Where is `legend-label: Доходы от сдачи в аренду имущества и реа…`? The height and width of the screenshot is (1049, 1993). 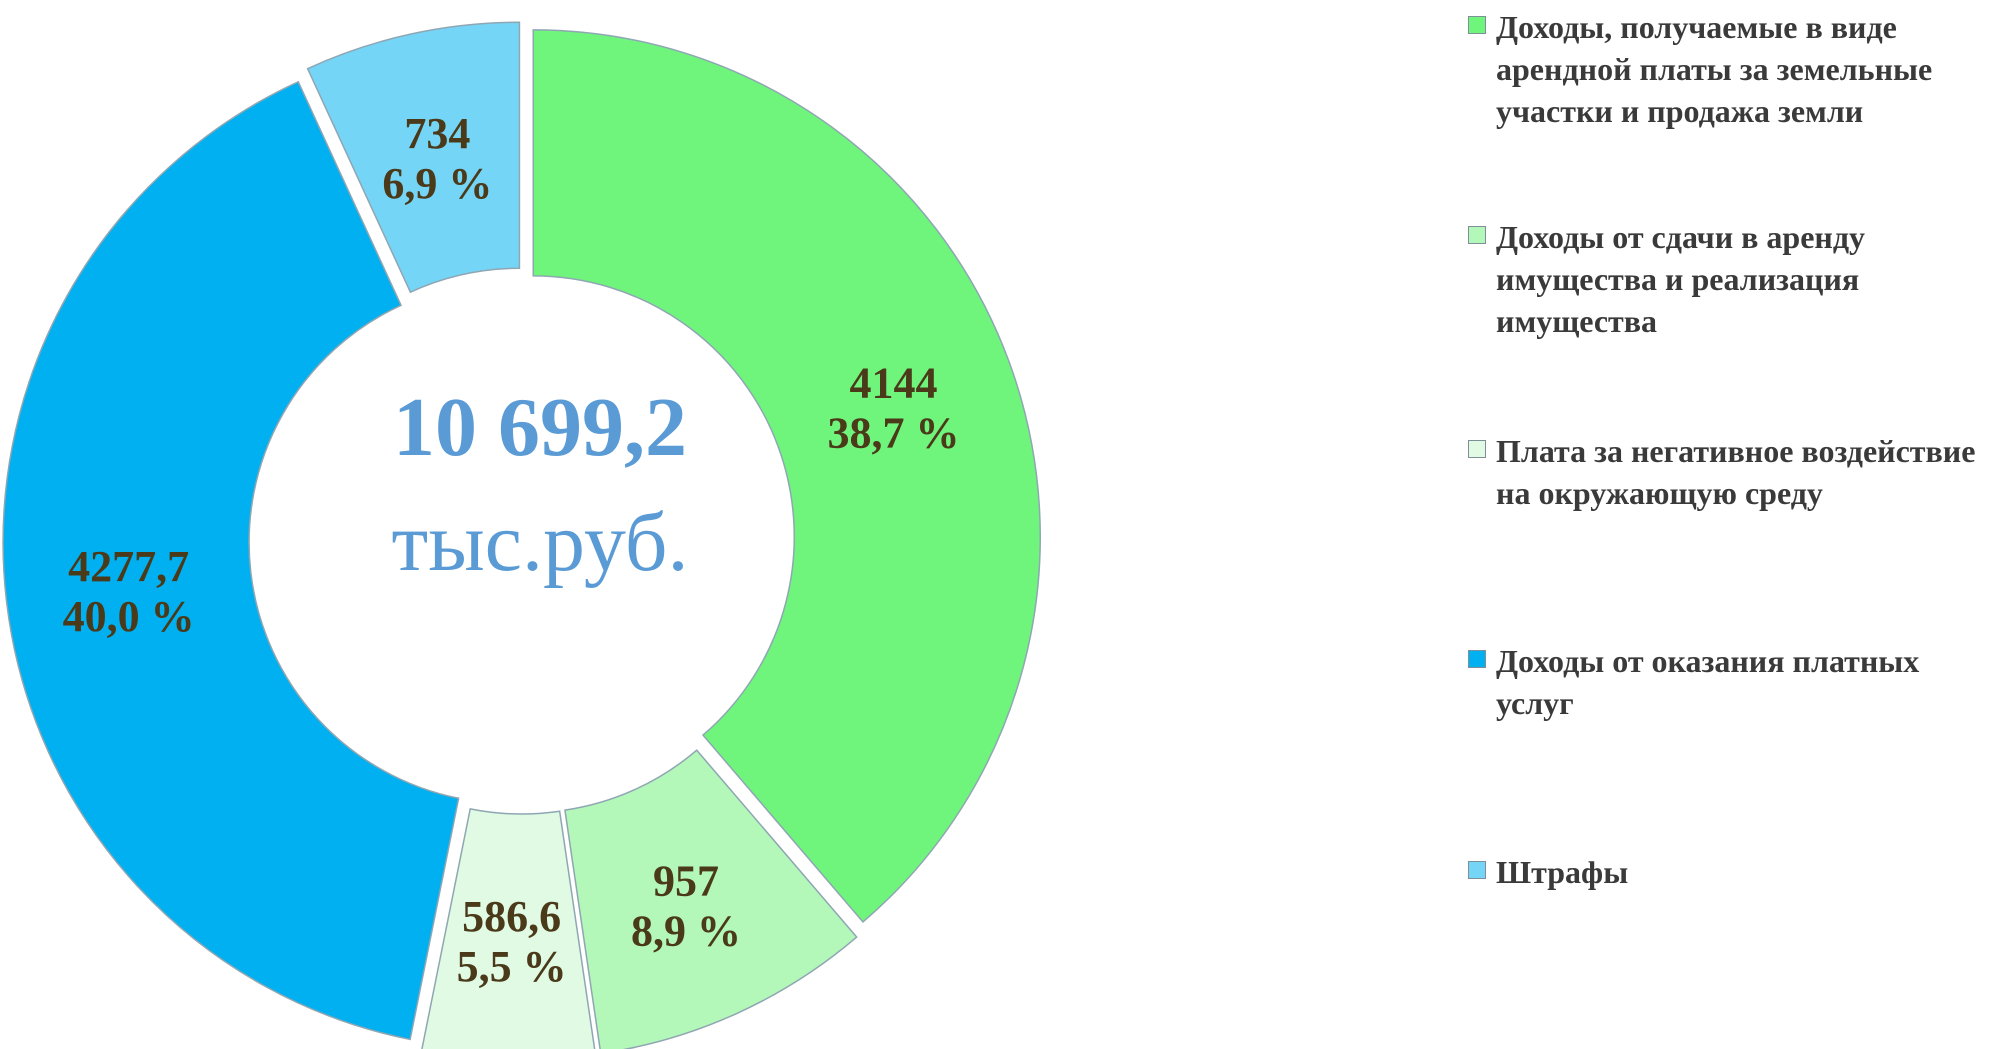 legend-label: Доходы от сдачи в аренду имущества и реа… is located at coordinates (1681, 279).